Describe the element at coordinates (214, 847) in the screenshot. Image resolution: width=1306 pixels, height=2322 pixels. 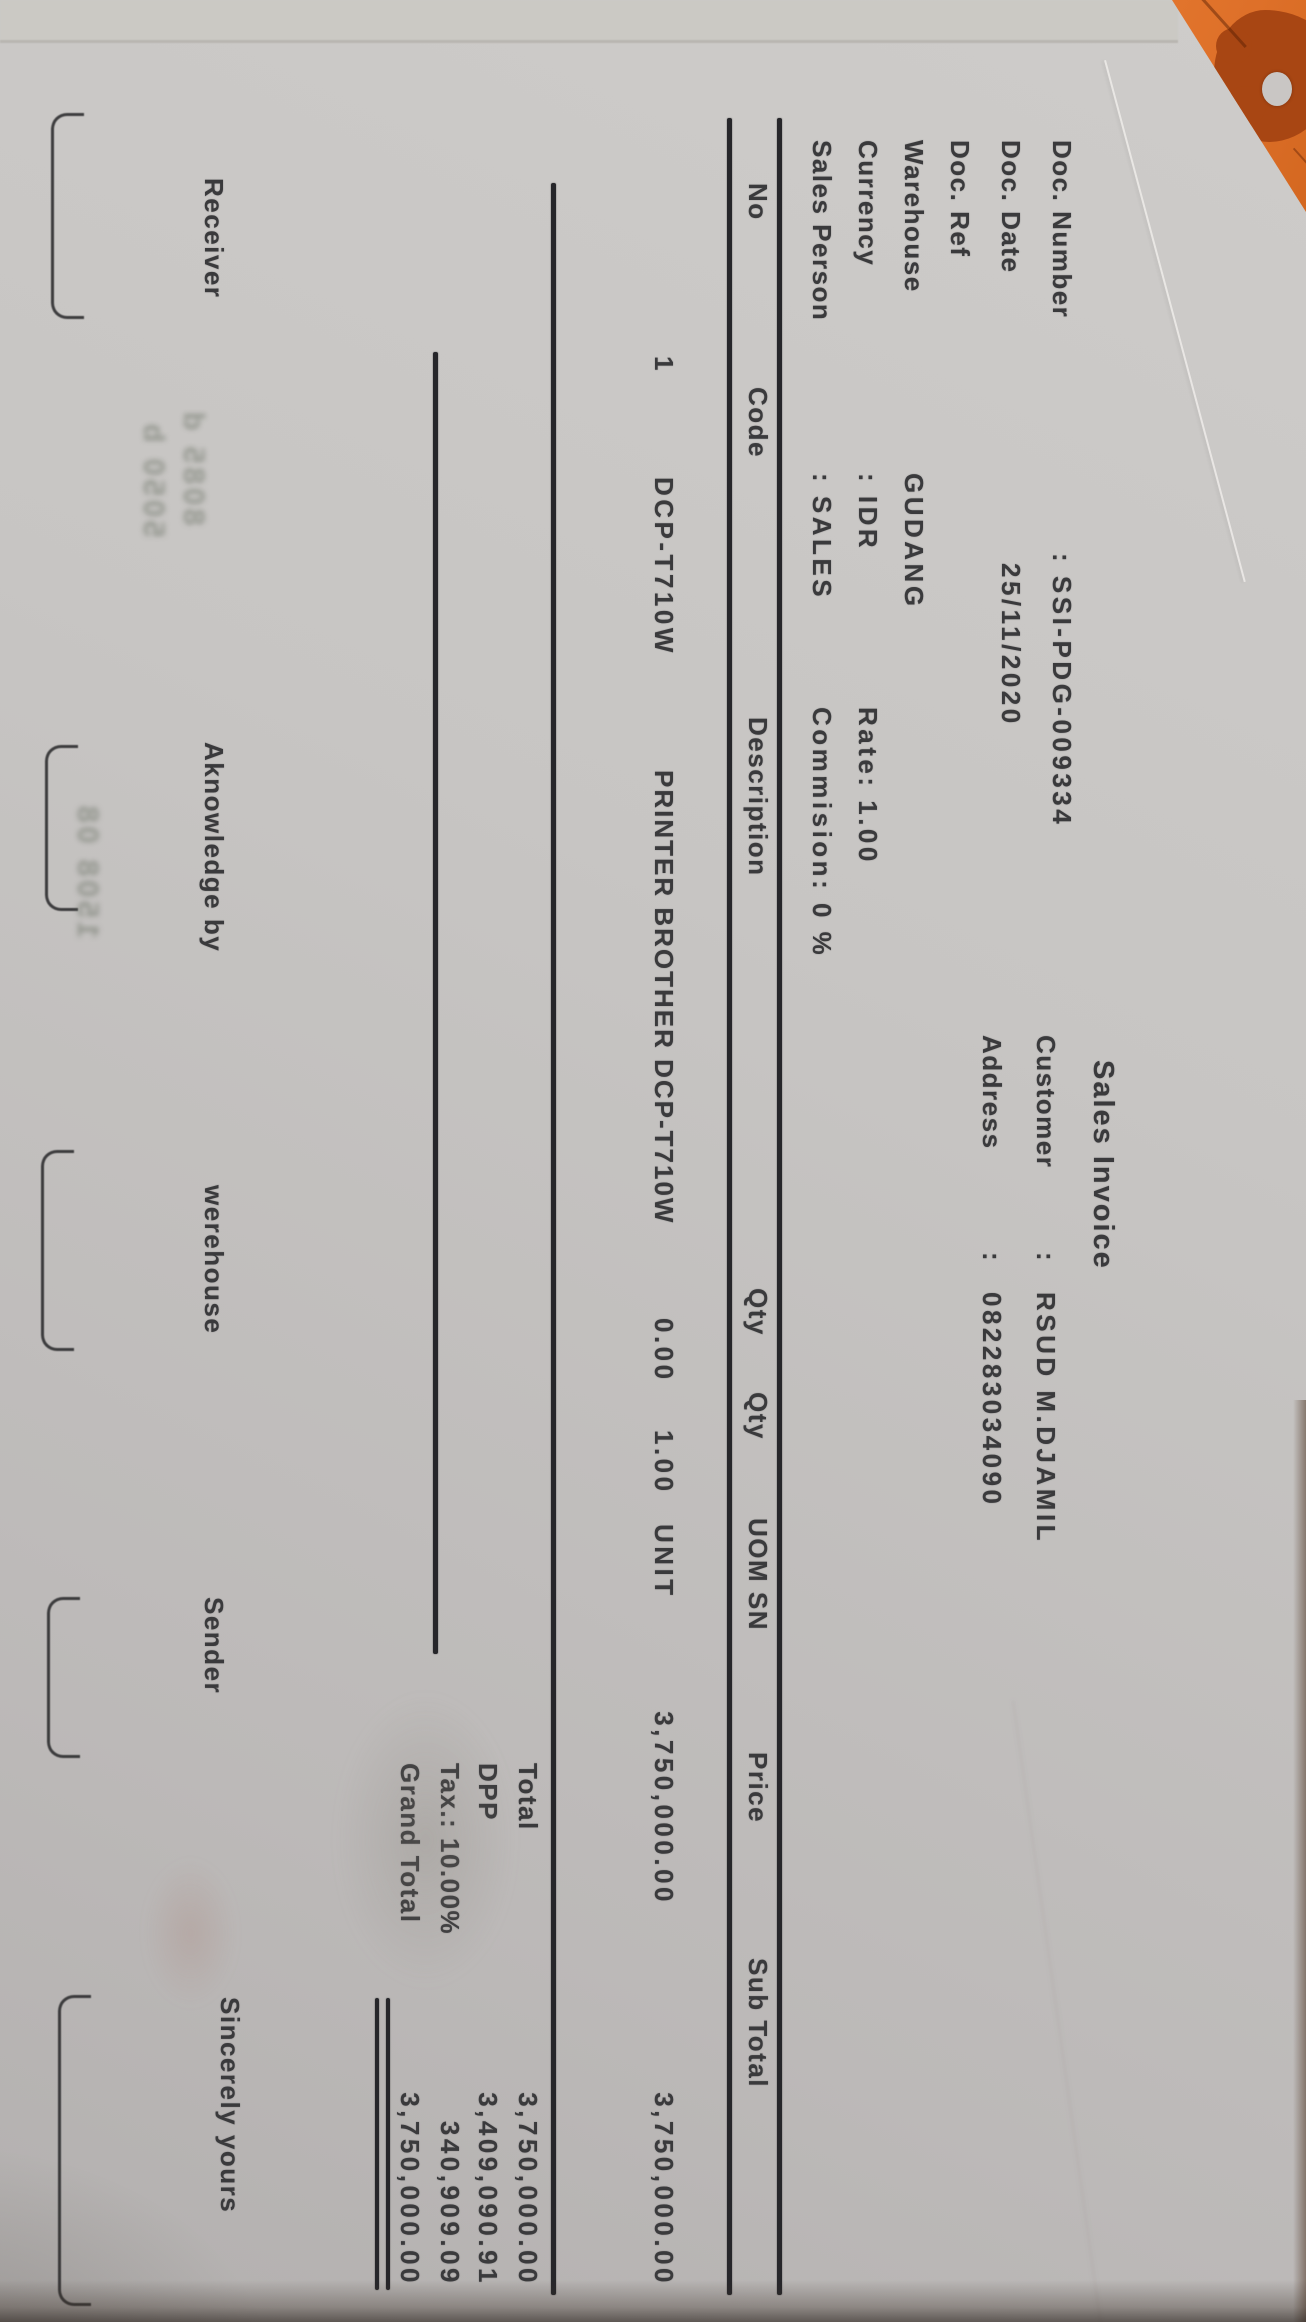
I see `signature-acknowledge-by: Aknowledge by` at that location.